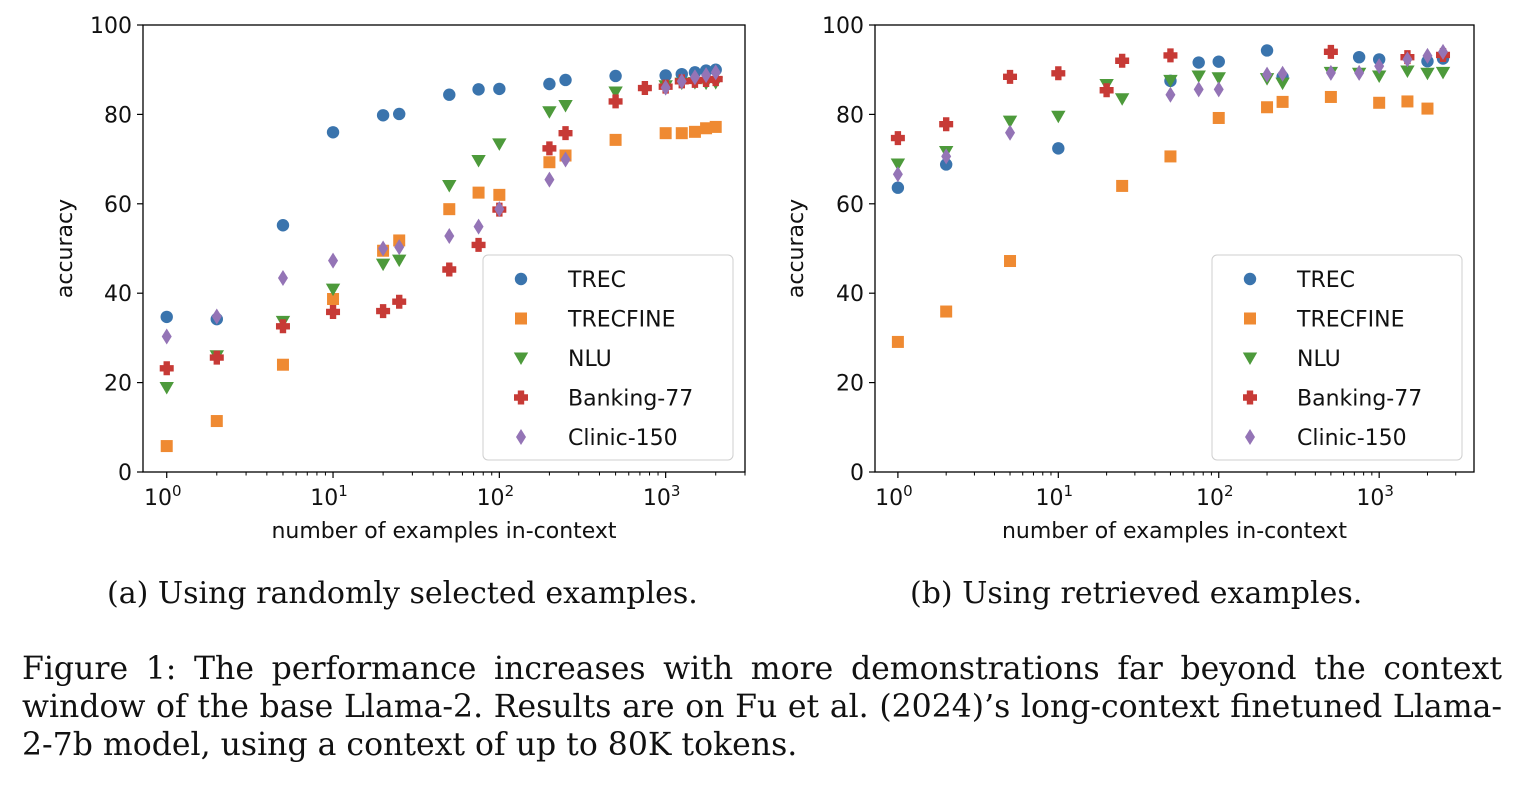 Image resolution: width=1538 pixels, height=794 pixels. I want to click on legend-label: Banking-77, so click(630, 399).